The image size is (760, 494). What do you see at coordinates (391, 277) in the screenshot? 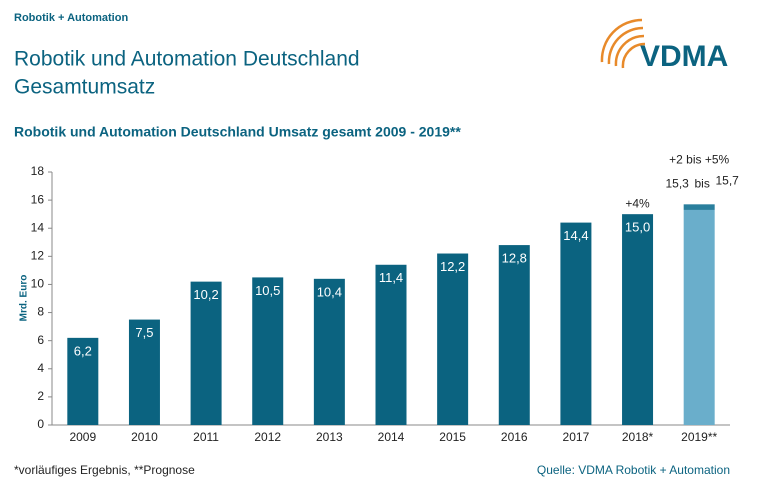
I see `value-label: 11,4` at bounding box center [391, 277].